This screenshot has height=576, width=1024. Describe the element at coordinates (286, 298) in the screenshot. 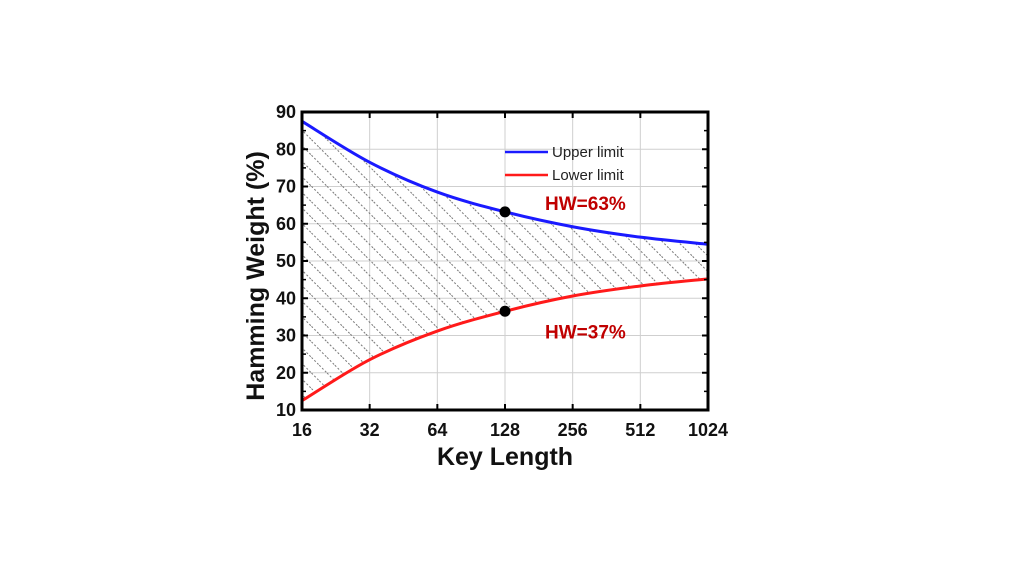

I see `y-tick-label: 40` at that location.